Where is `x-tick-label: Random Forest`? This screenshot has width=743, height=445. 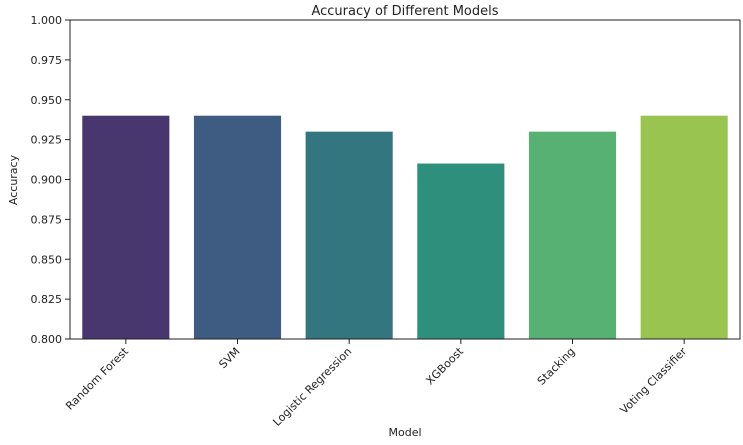 x-tick-label: Random Forest is located at coordinates (97, 378).